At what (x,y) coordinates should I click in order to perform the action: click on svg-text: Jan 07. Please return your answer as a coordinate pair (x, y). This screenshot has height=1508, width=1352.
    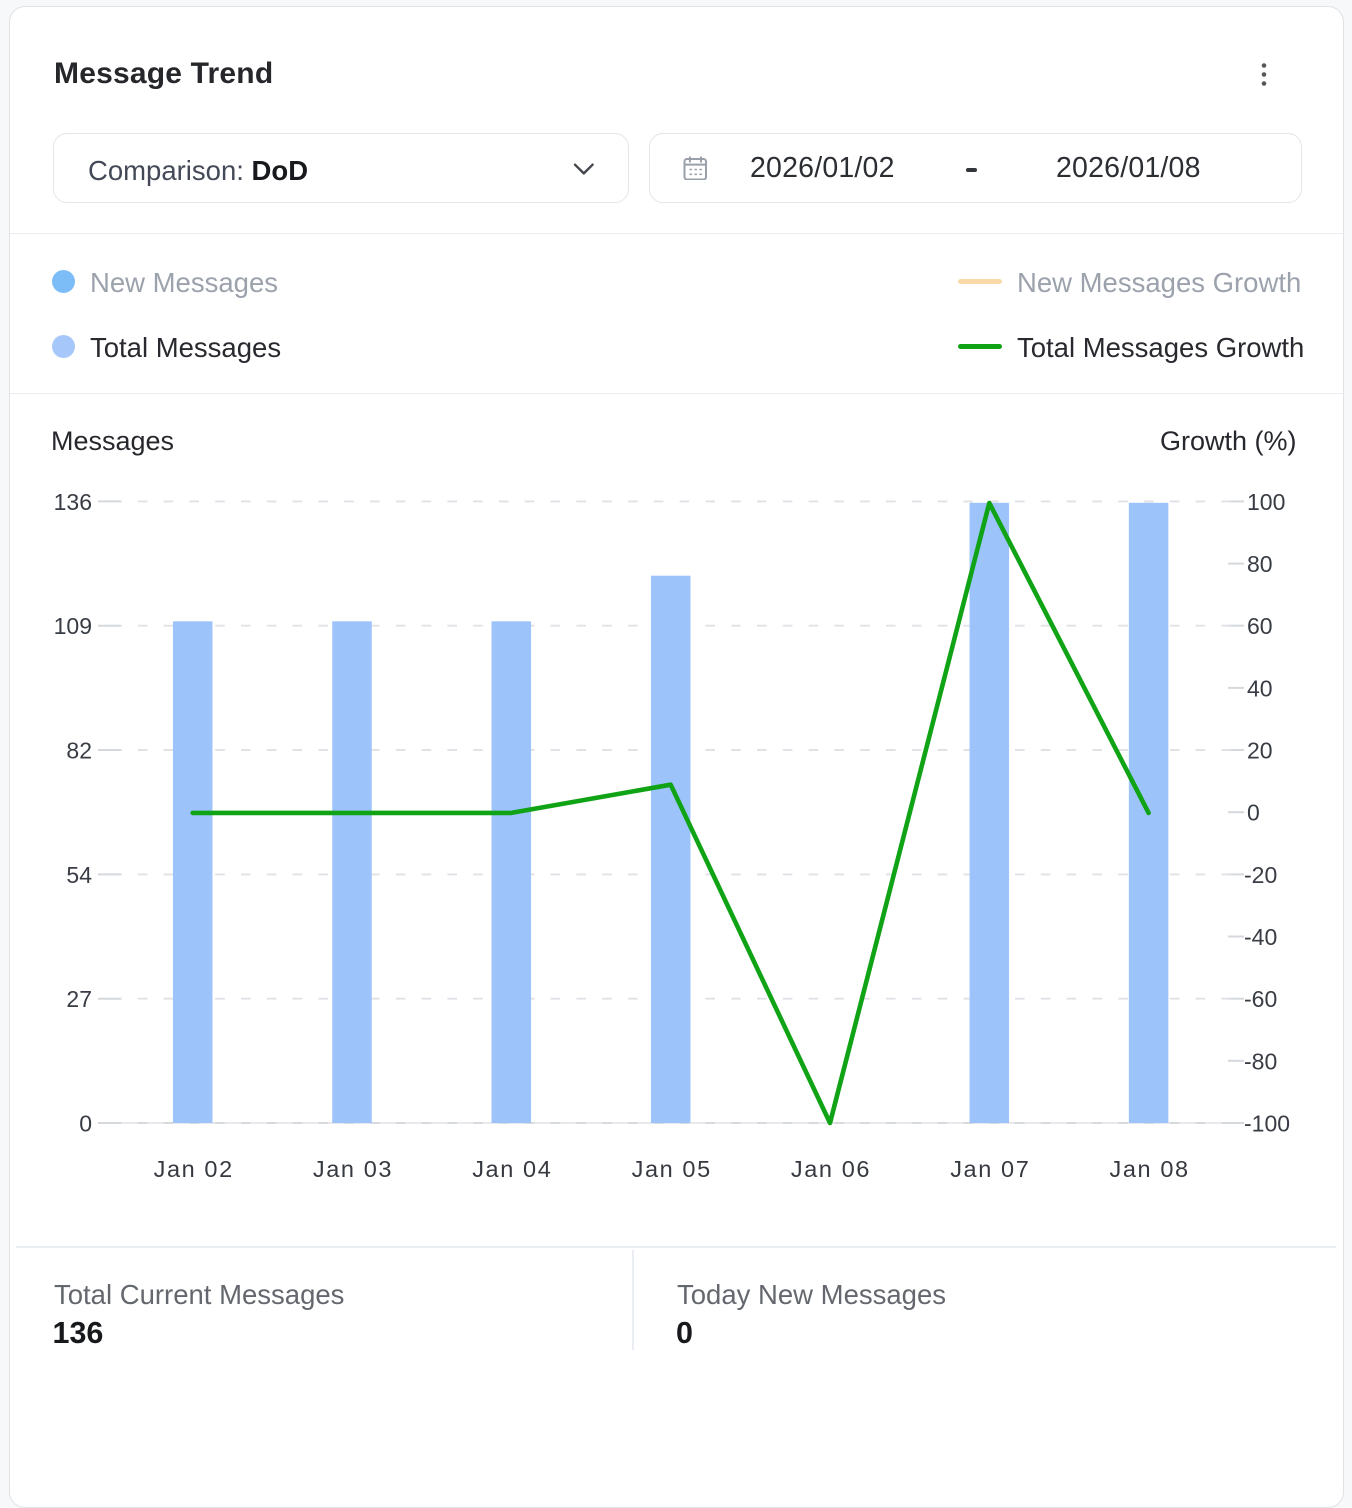
    Looking at the image, I should click on (990, 1169).